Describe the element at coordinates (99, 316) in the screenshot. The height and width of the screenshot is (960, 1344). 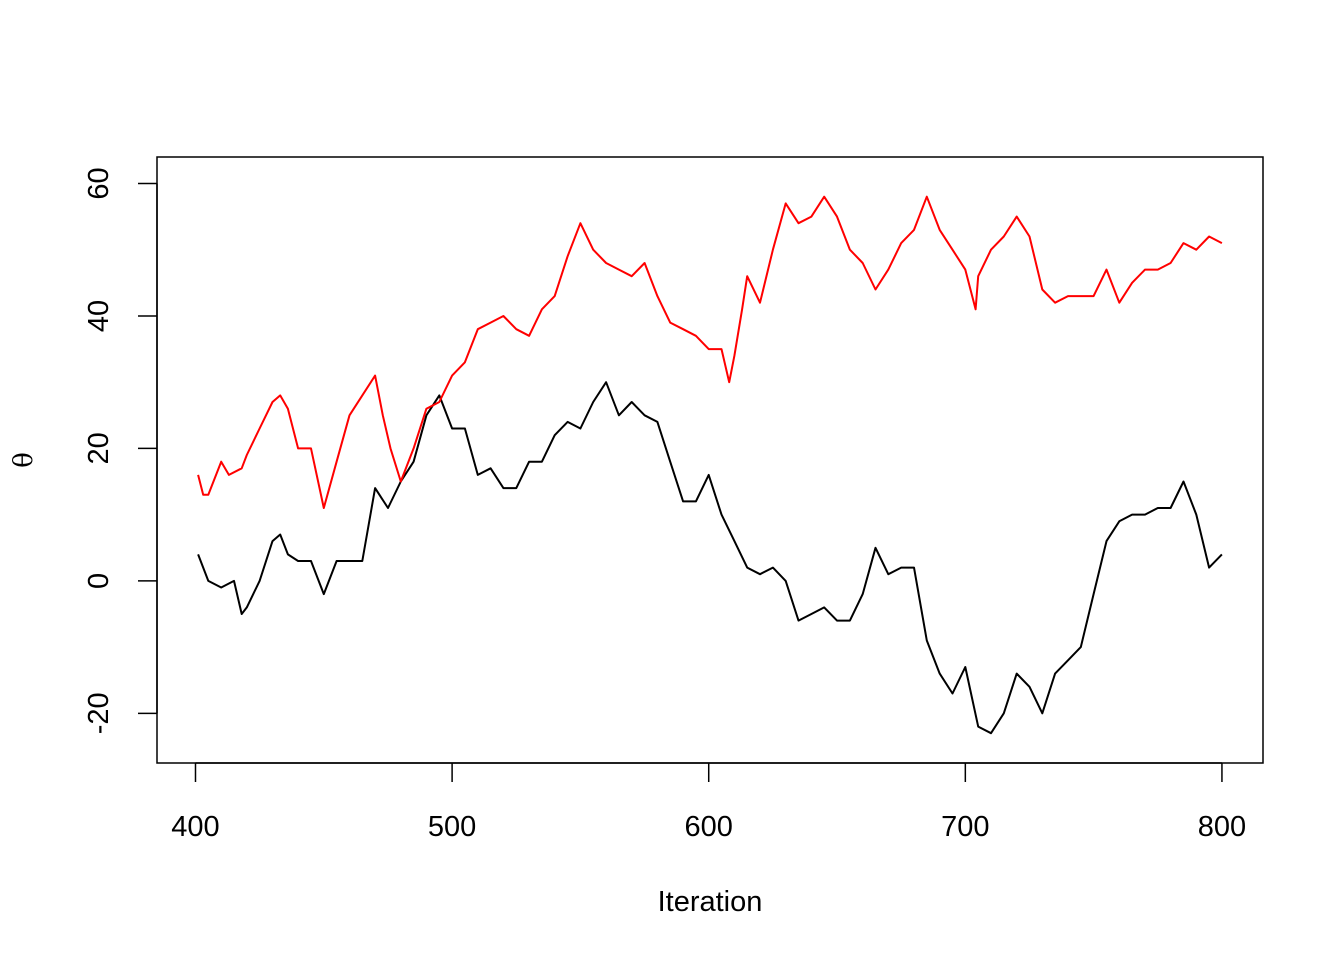
I see `y-tick-label-40: 40` at that location.